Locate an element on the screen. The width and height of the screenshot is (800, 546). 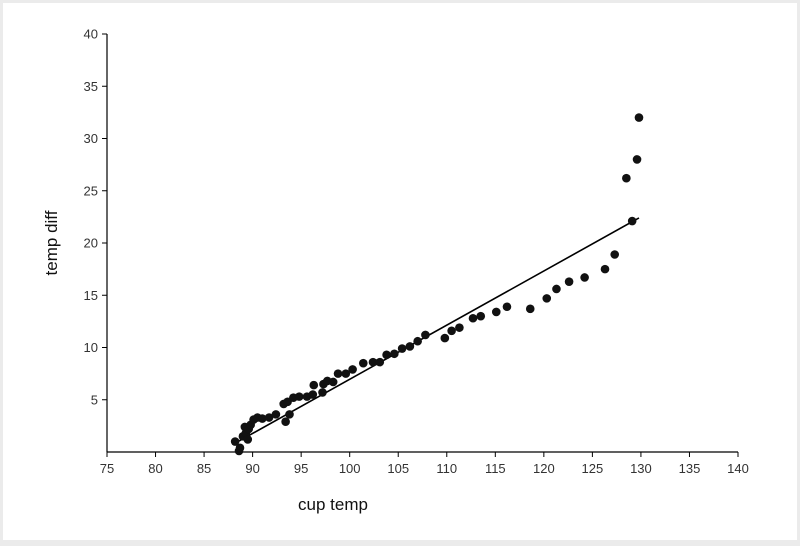
x-tick-label: 115 is located at coordinates (495, 468).